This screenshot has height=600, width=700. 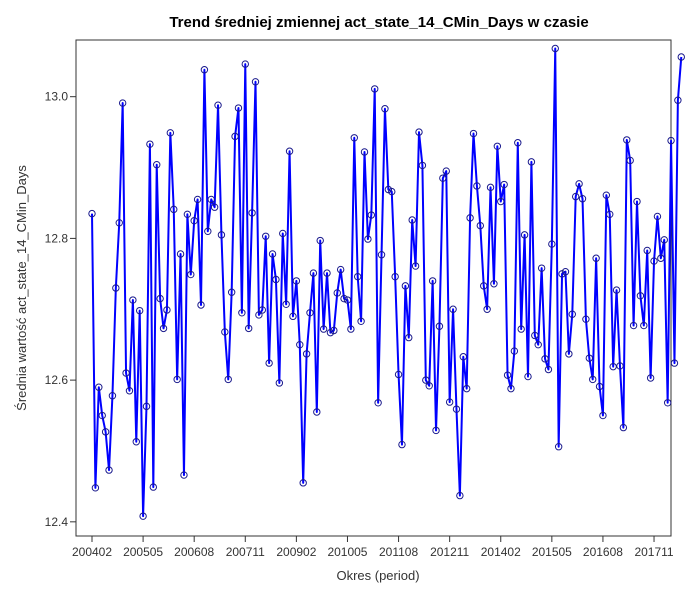 What do you see at coordinates (57, 522) in the screenshot?
I see `y-tick-label: 12.4` at bounding box center [57, 522].